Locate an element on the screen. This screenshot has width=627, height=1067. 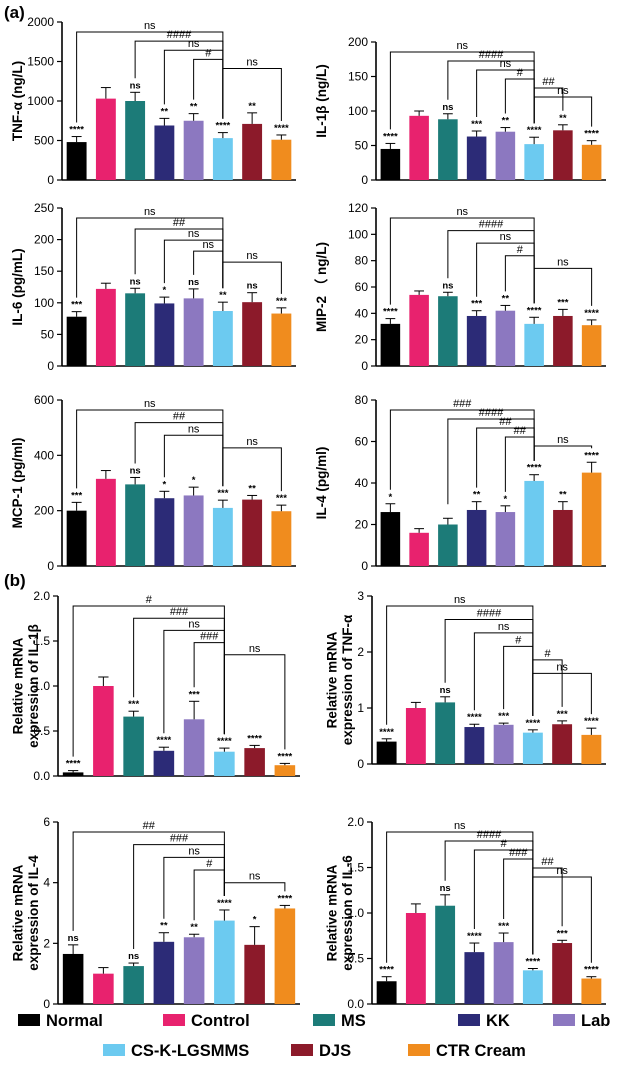
y-axis-label-line: expression of IL-6 is located at coordinates (347, 913).